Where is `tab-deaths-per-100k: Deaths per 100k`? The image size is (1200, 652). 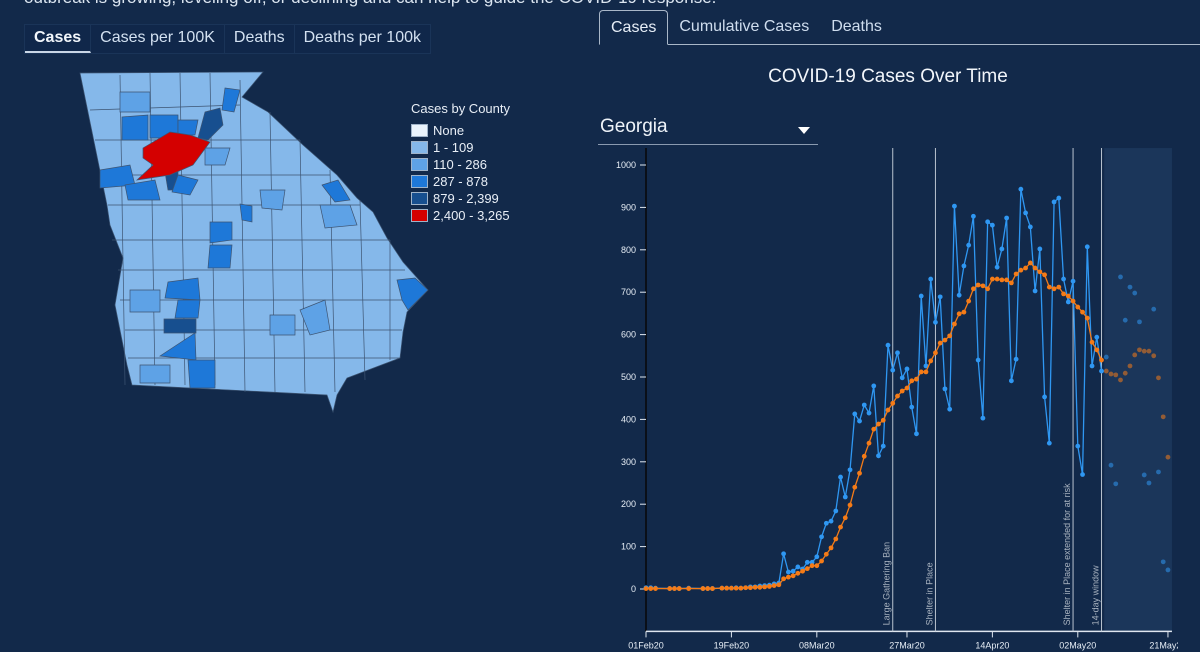
tab-deaths-per-100k: Deaths per 100k is located at coordinates (362, 37).